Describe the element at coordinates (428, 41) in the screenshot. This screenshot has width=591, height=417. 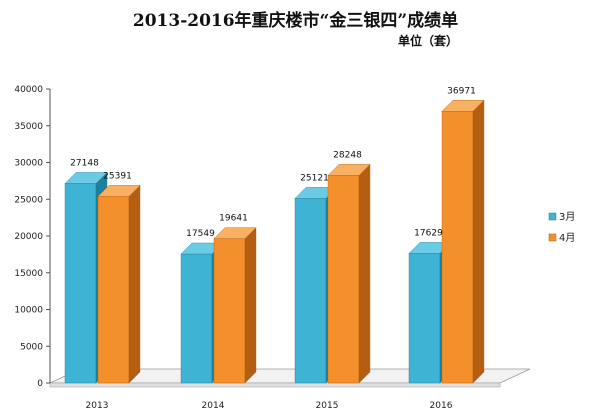
I see `chart-subtitle: 单位（套）` at that location.